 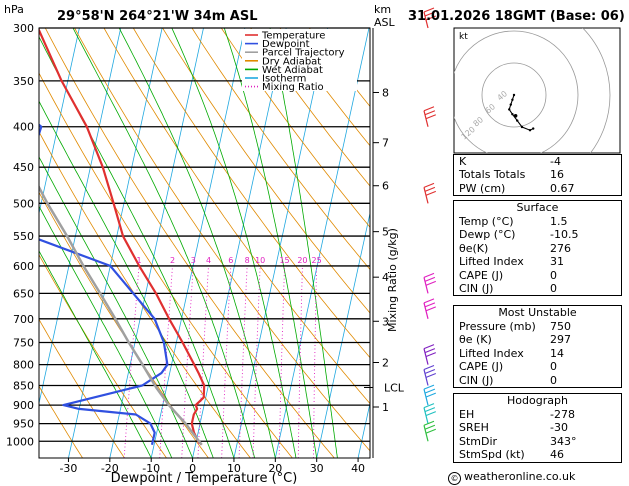 I want to click on mixing-ratio-label: 25, so click(x=317, y=260).